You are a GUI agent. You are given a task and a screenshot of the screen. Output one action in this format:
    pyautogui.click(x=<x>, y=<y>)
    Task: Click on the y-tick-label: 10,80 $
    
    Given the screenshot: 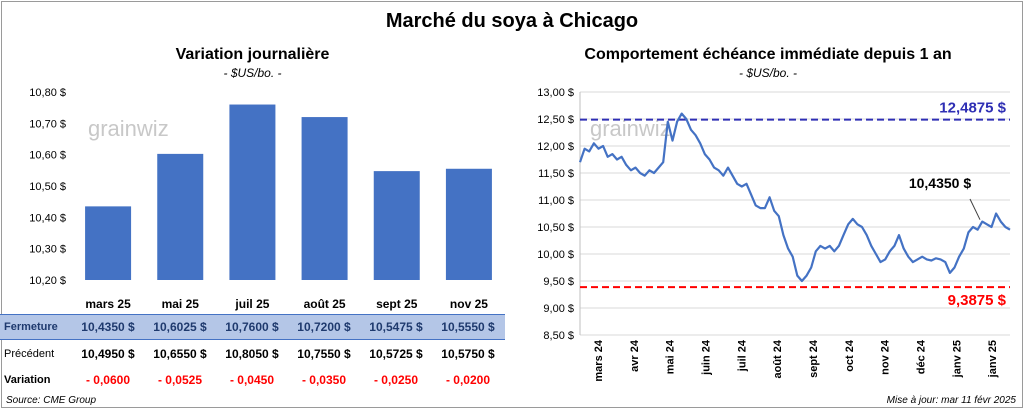 What is the action you would take?
    pyautogui.click(x=47, y=93)
    